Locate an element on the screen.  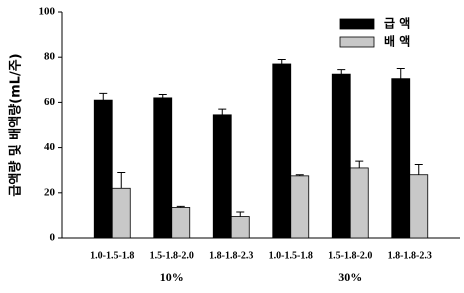
y-tick-label: 20 is located at coordinates (50, 192).